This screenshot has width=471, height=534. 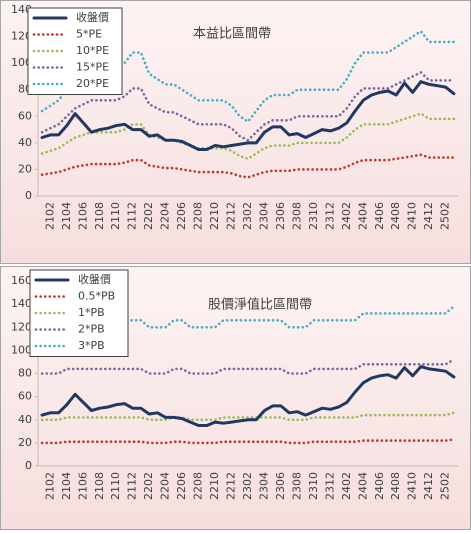 What do you see at coordinates (21, 280) in the screenshot?
I see `y-tick-label: 160` at bounding box center [21, 280].